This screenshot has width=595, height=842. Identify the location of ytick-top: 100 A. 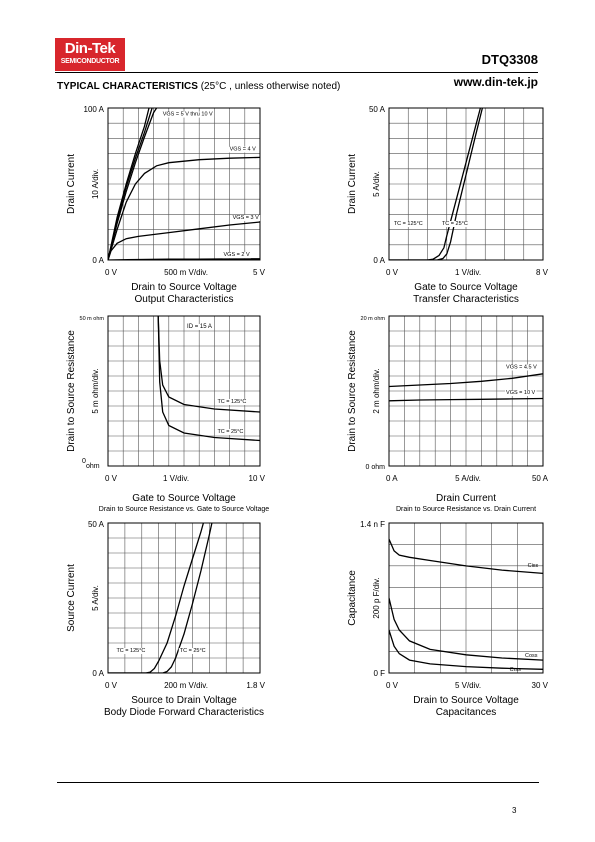
(94, 109).